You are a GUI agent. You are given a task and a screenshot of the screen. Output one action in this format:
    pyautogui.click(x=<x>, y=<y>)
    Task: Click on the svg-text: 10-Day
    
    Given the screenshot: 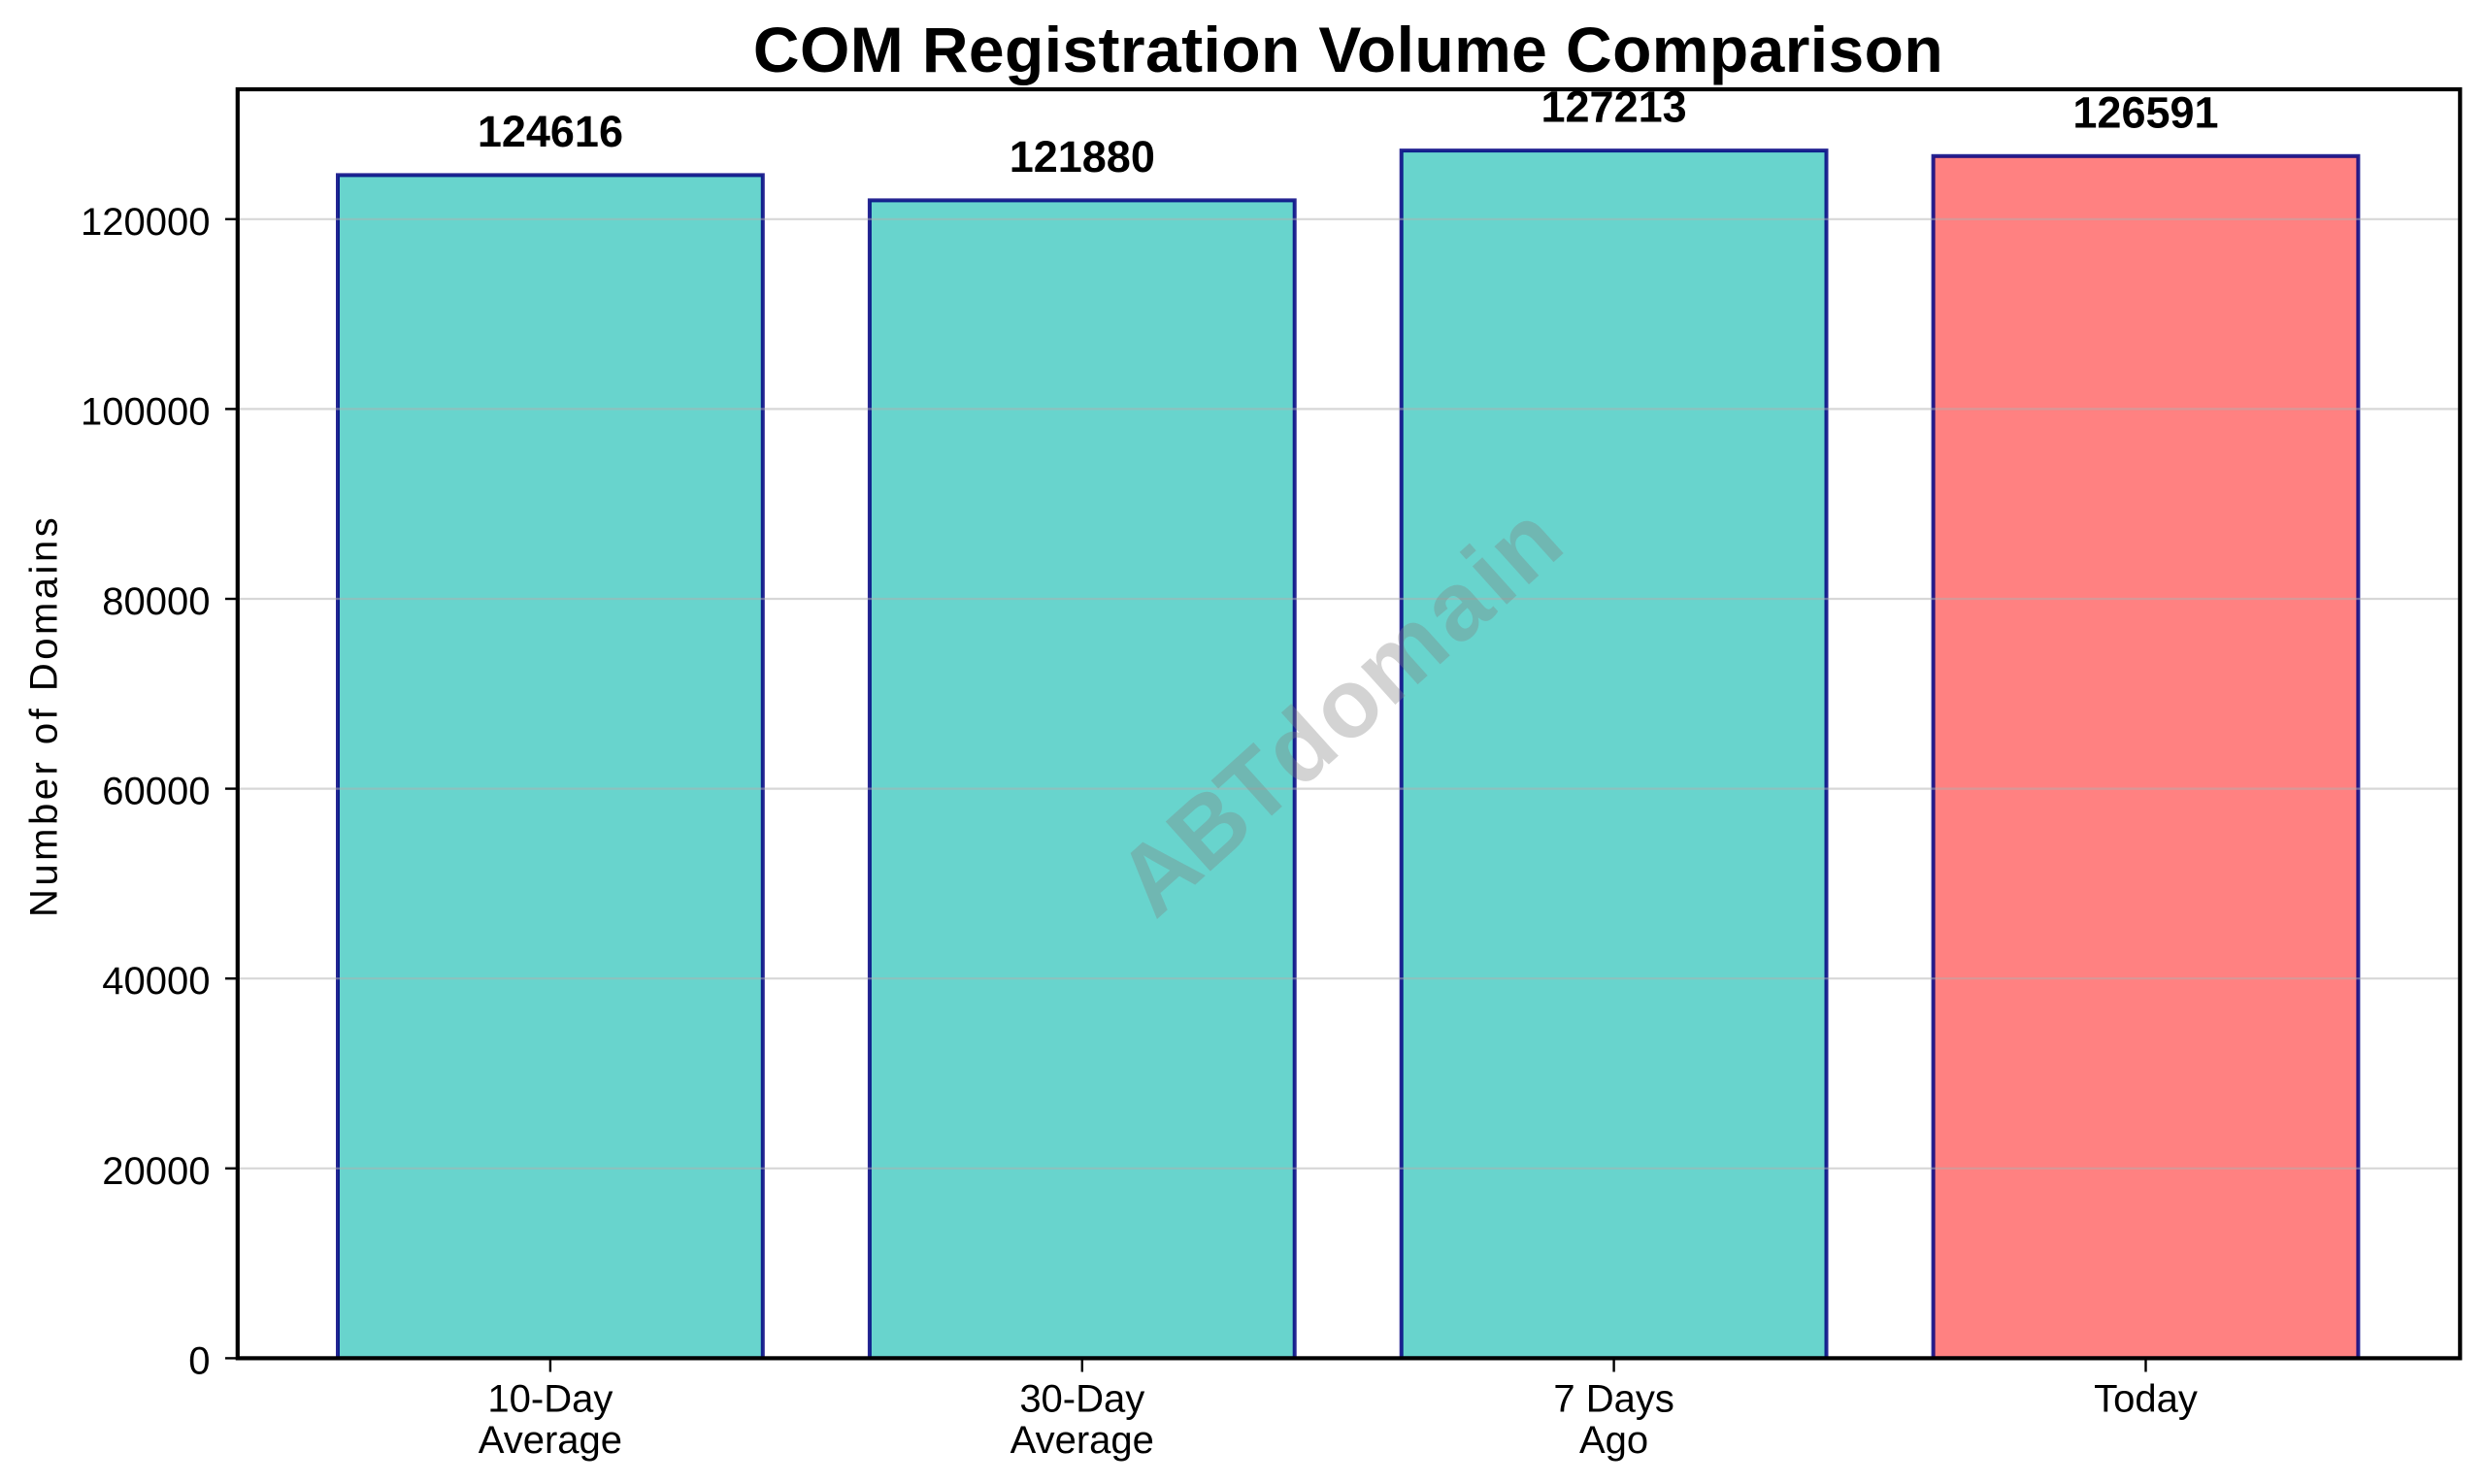 What is the action you would take?
    pyautogui.click(x=550, y=1399)
    